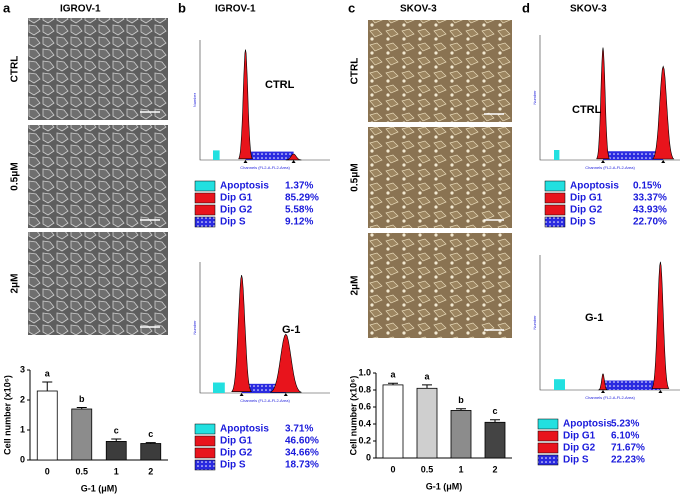 The height and width of the screenshot is (497, 685). Describe the element at coordinates (351, 7) in the screenshot. I see `panel-label: c` at that location.